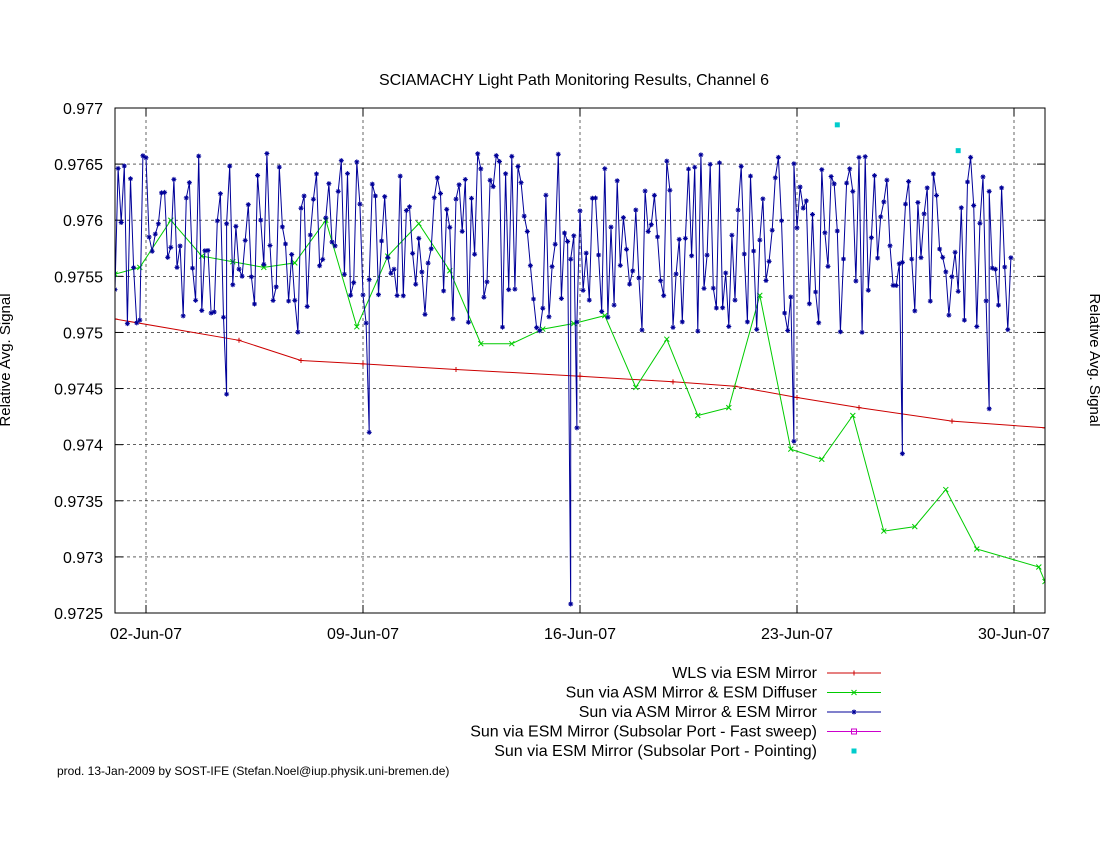 This screenshot has height=850, width=1100. Describe the element at coordinates (580, 634) in the screenshot. I see `x-tick-label: 16-Jun-07` at that location.